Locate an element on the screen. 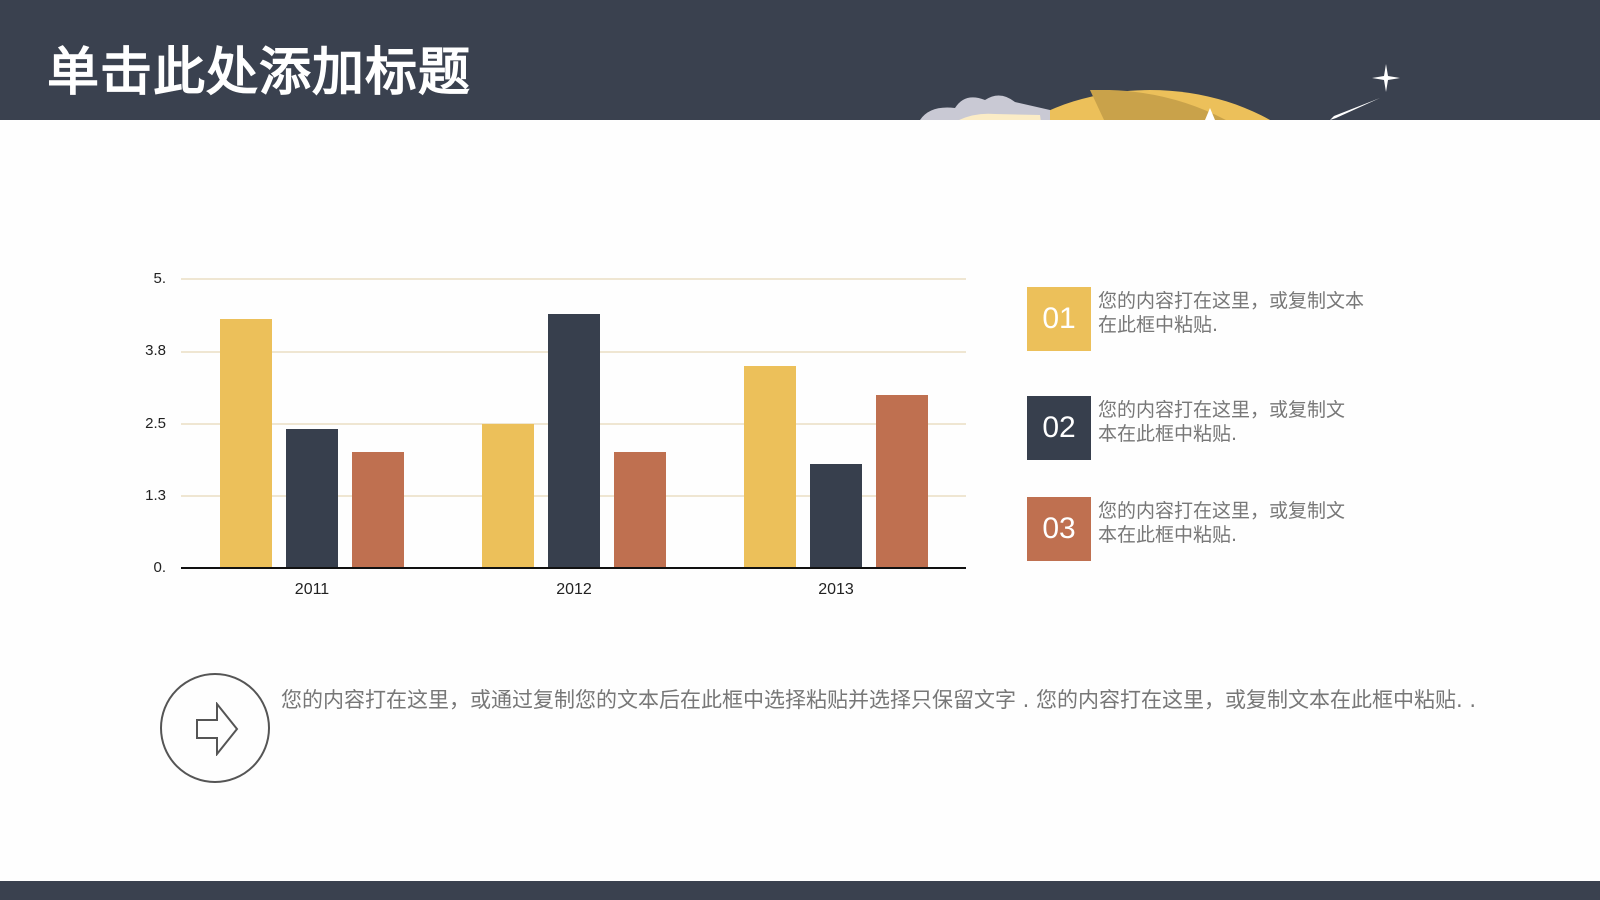  legend-item-01: 01 您的内容打在这里，或复制文本在此框中粘贴. is located at coordinates (1217, 320).